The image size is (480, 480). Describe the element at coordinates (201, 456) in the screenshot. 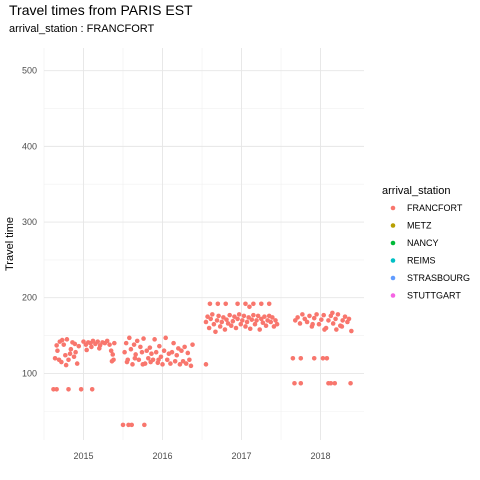

I see `x-axis-ticks: 2015 2016 2017 2018` at that location.